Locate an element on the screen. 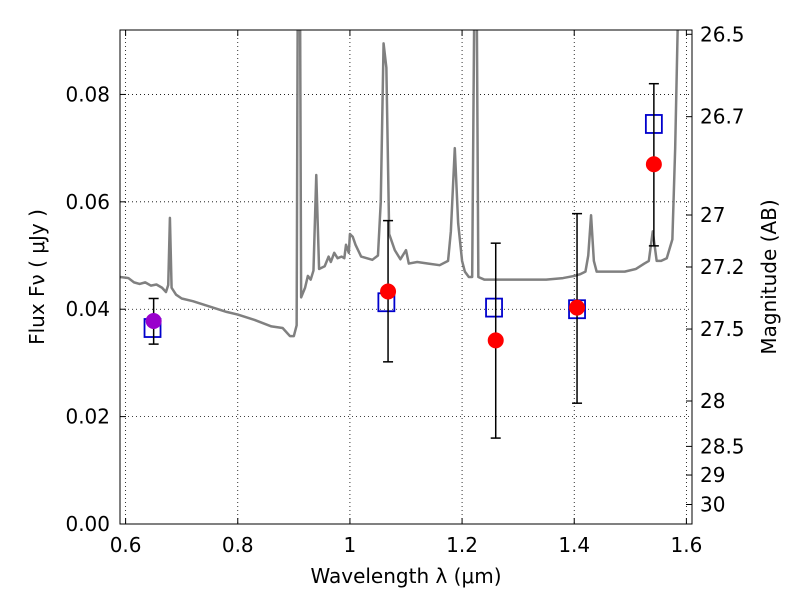 Image resolution: width=800 pixels, height=600 pixels. y2-axis-label: Magnitude (AB) is located at coordinates (769, 276).